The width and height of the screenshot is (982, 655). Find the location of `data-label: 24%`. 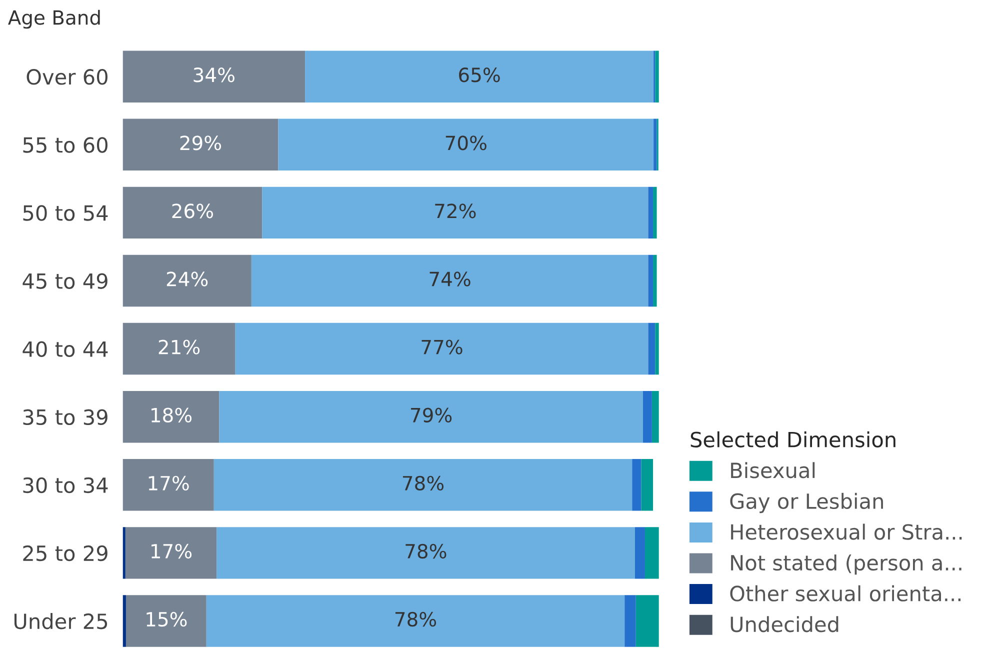

data-label: 24% is located at coordinates (187, 279).